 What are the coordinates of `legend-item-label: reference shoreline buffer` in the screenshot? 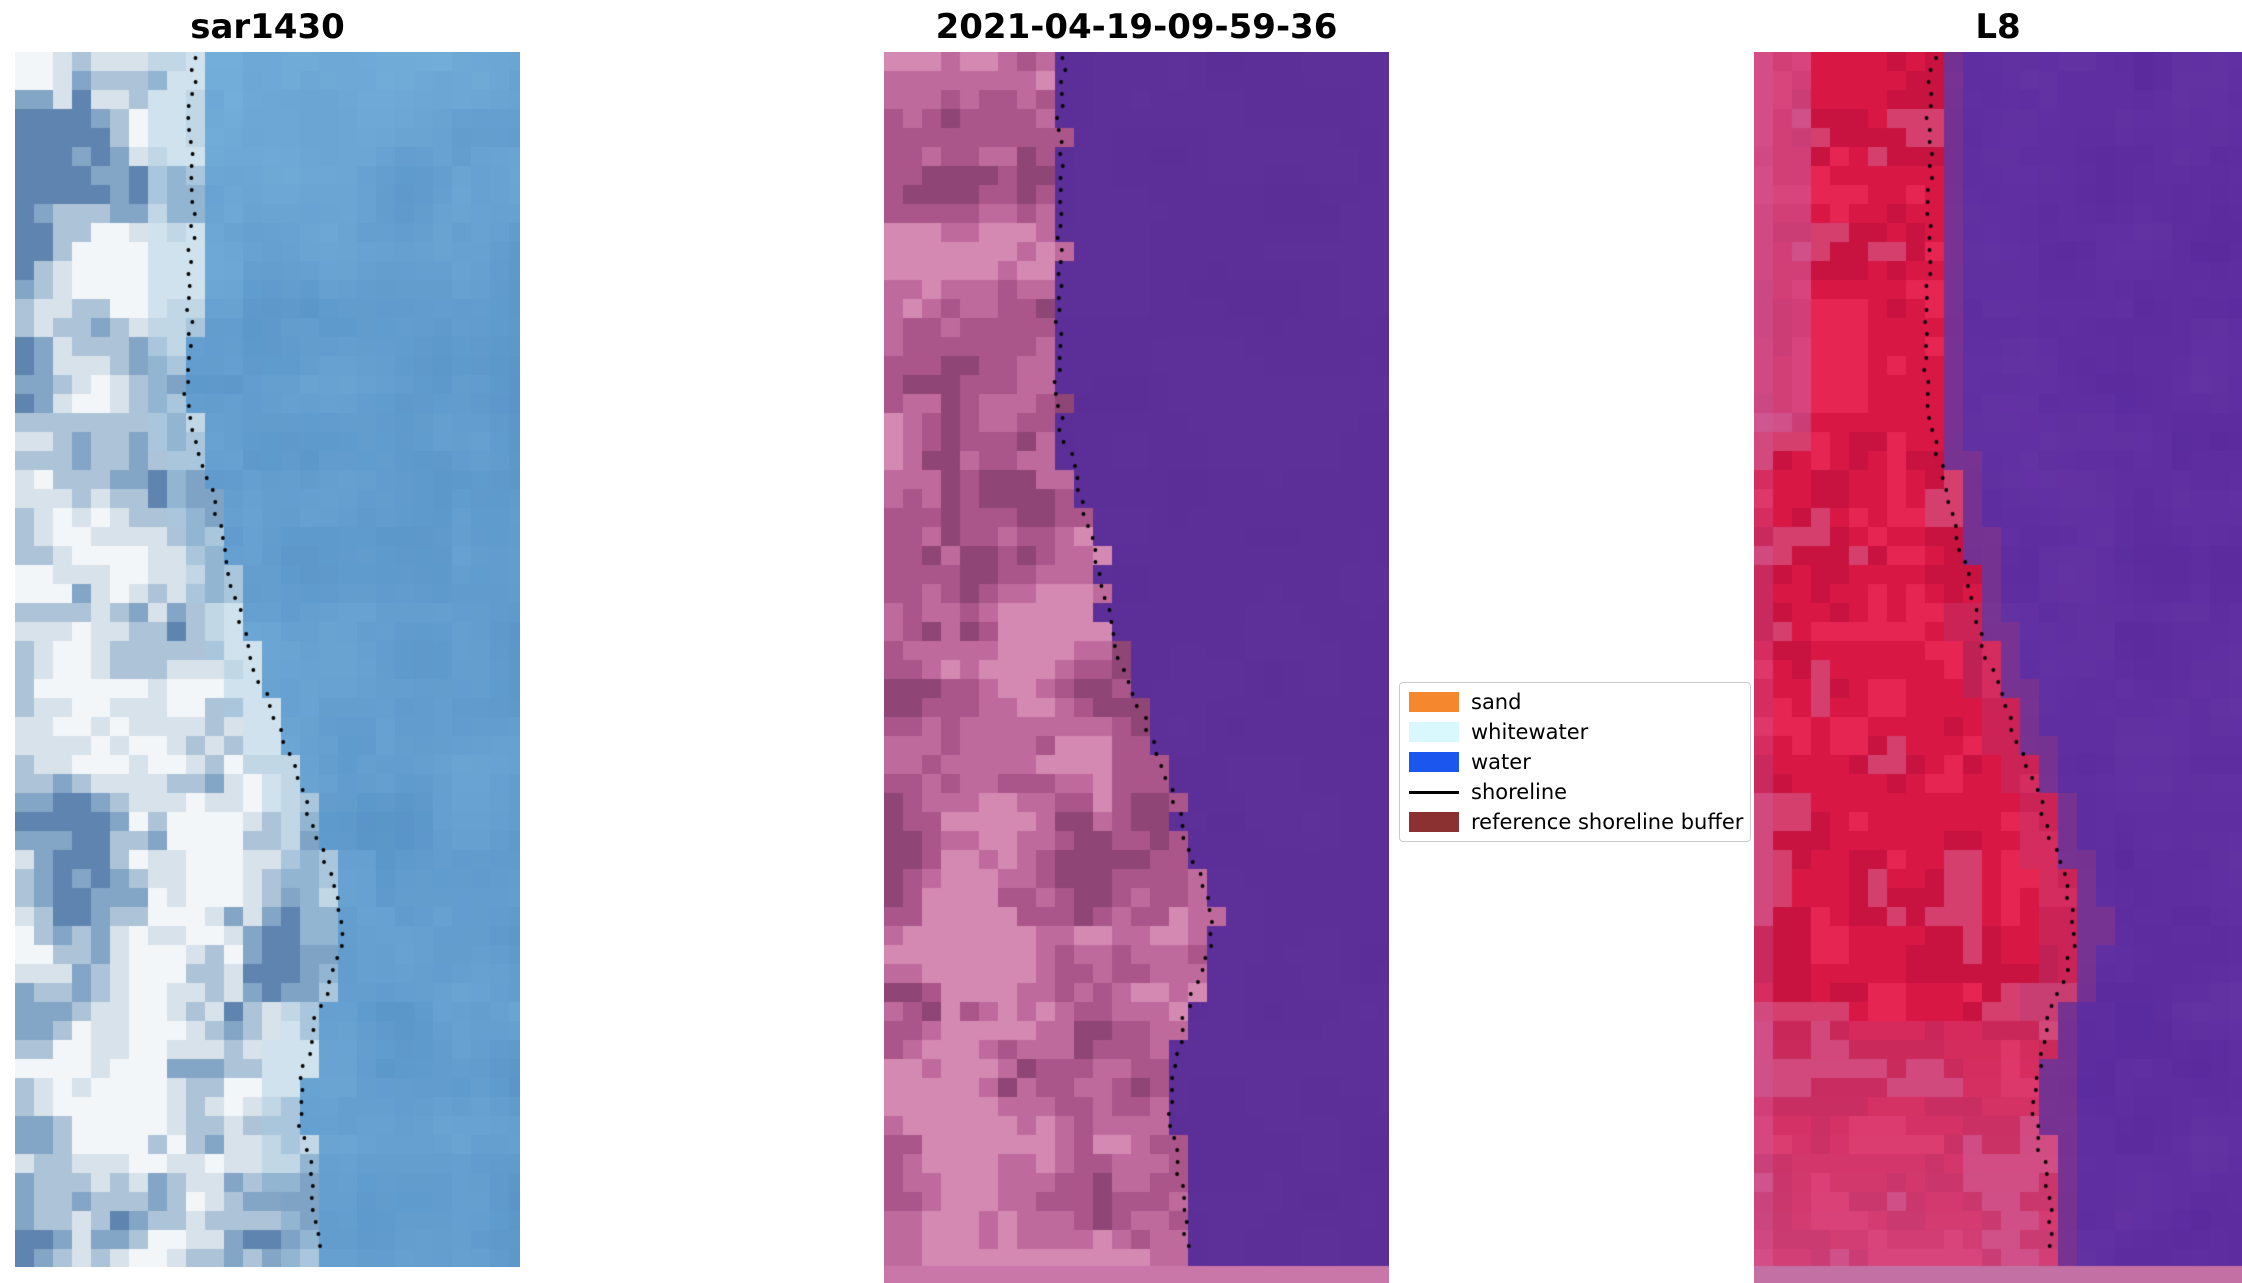 It's located at (1607, 821).